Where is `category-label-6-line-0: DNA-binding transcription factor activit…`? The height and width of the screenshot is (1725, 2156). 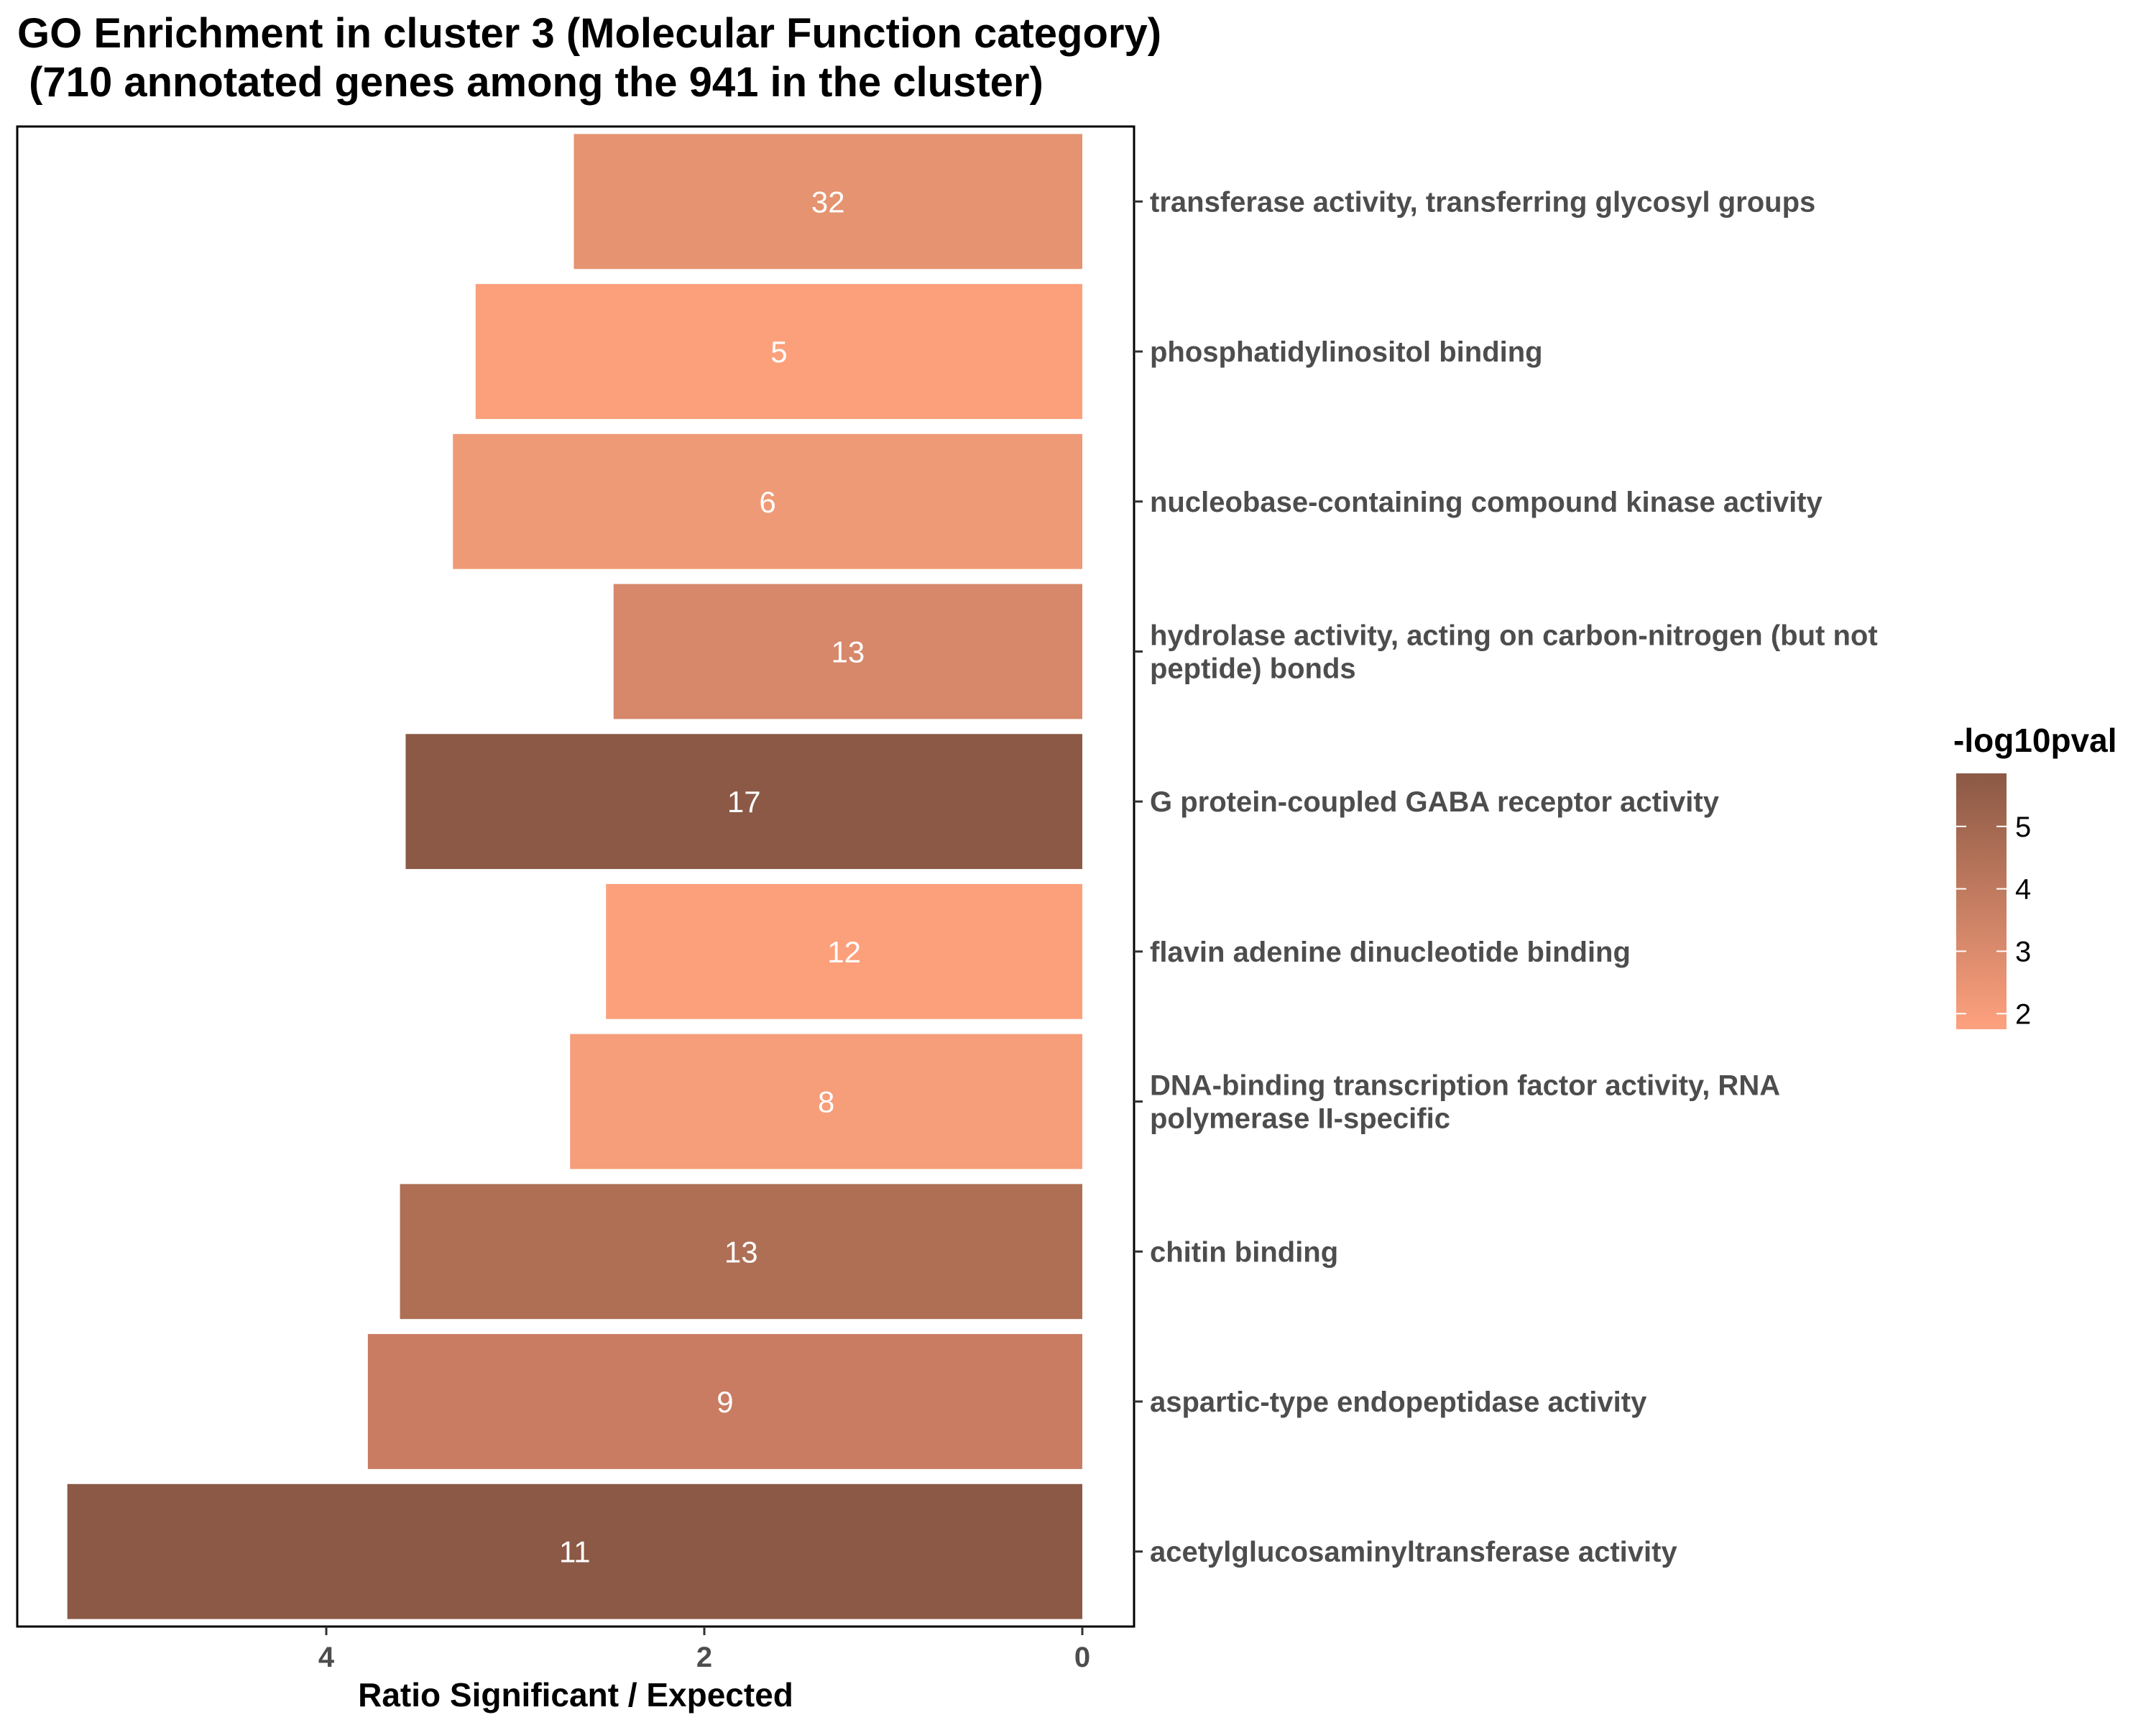 category-label-6-line-0: DNA-binding transcription factor activit… is located at coordinates (1465, 1086).